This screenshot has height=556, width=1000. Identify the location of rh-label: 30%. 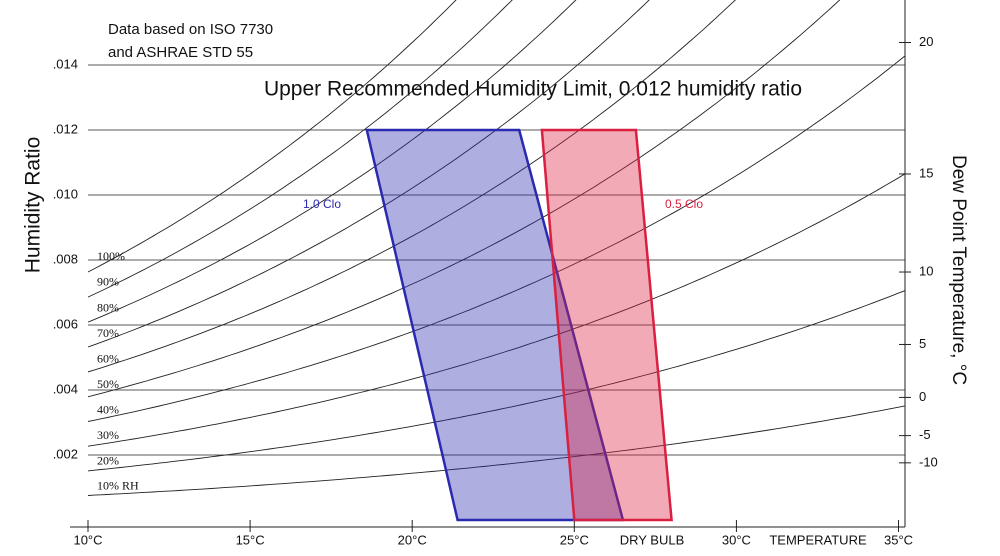
(108, 435).